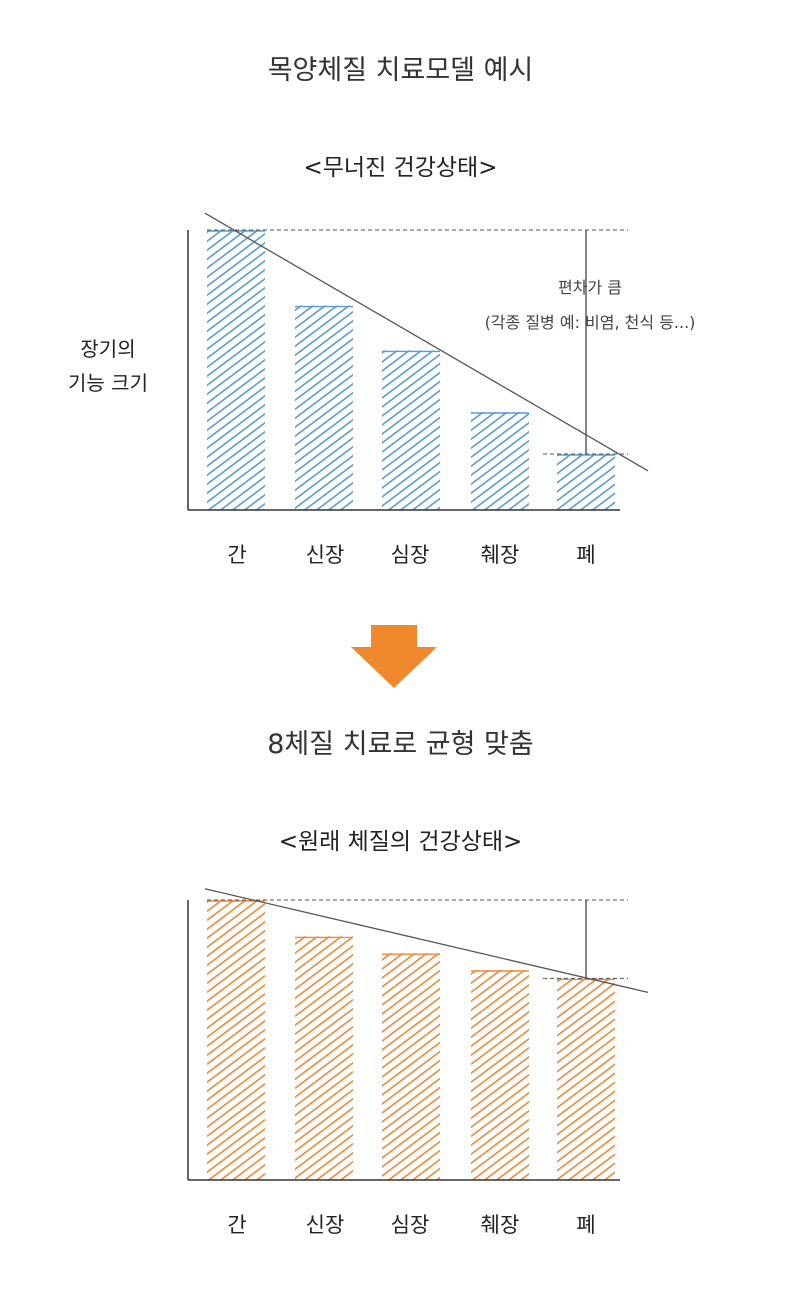 The image size is (801, 1301). What do you see at coordinates (590, 303) in the screenshot?
I see `deviation-annotation: 편차가 큼 (각종 질병 예: 비염, 천식 등...)` at bounding box center [590, 303].